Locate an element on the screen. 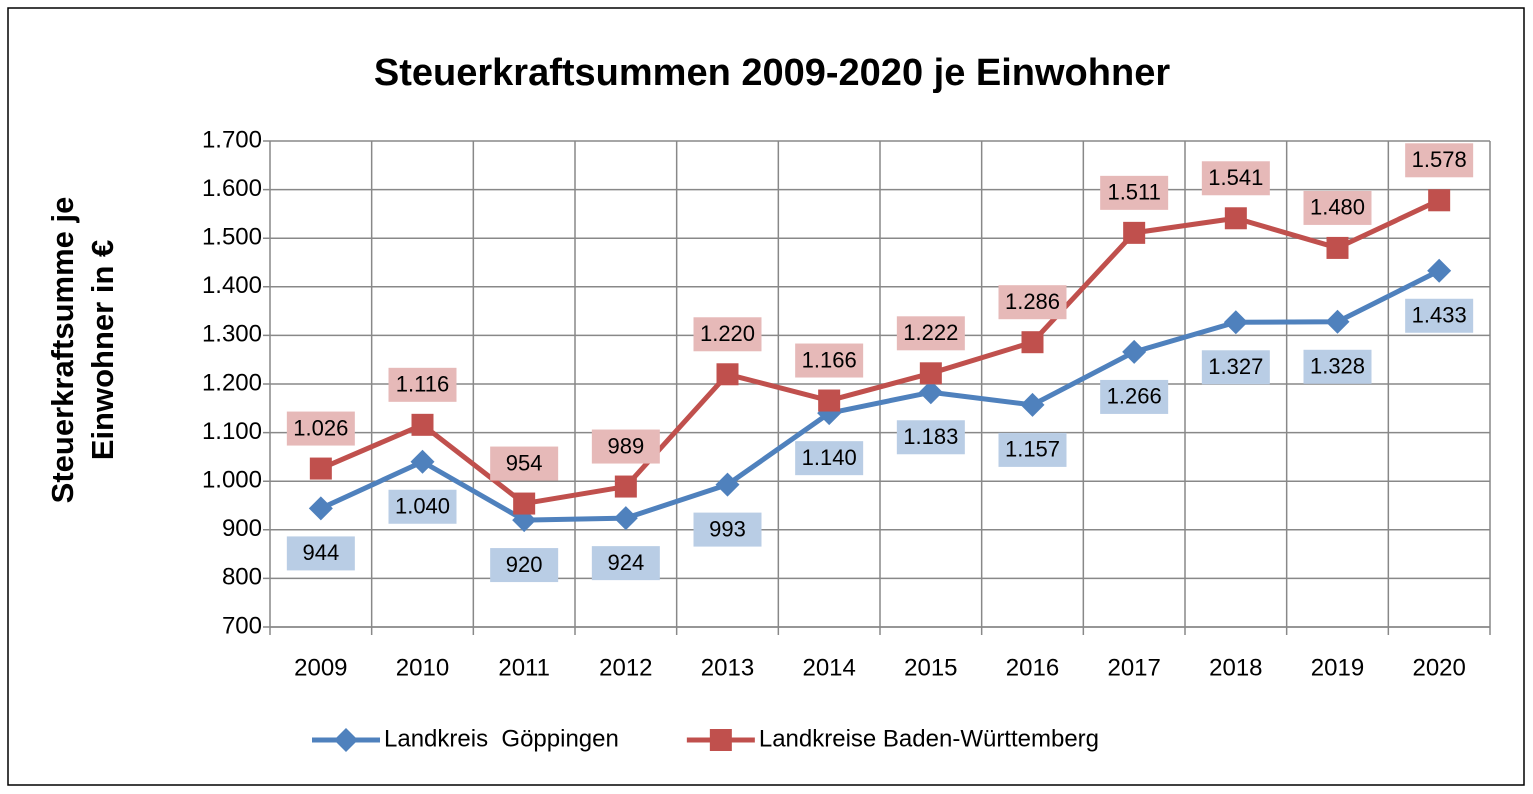  value-label: 954 is located at coordinates (524, 462).